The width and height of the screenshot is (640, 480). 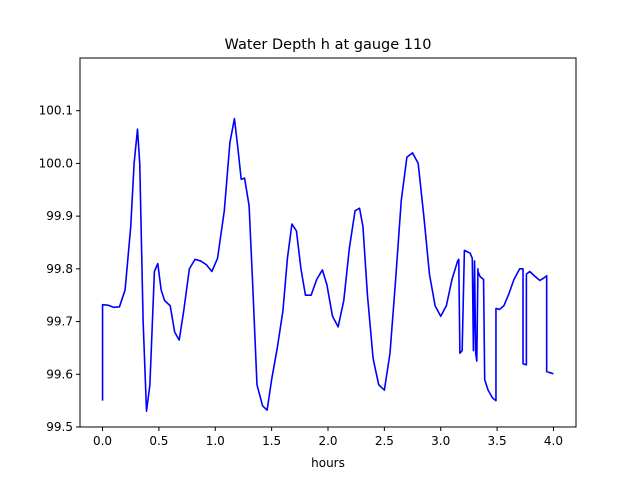 I want to click on x-tick-label: 3.5, so click(x=497, y=441).